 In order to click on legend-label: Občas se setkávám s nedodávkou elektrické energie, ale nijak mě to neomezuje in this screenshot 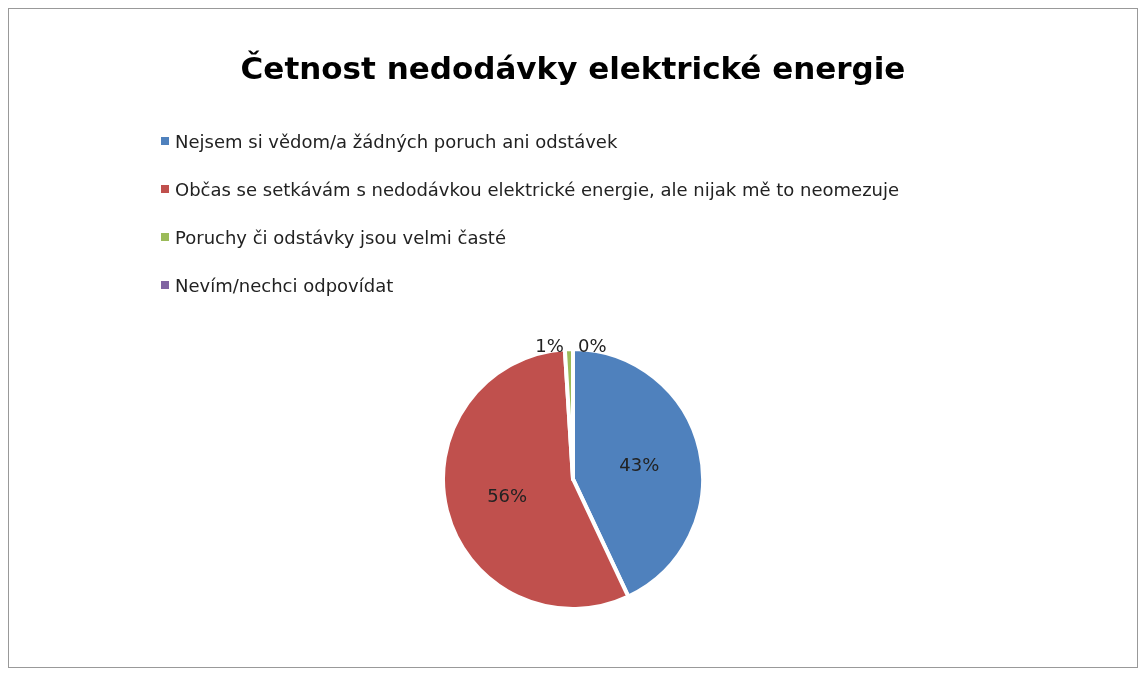, I will do `click(537, 189)`.